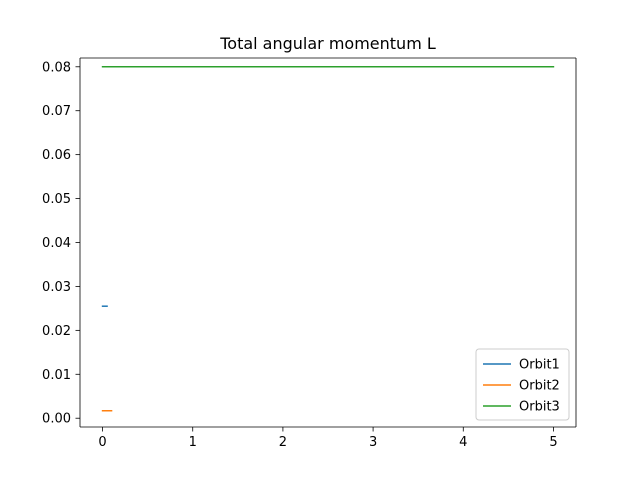 The width and height of the screenshot is (640, 480). What do you see at coordinates (56, 243) in the screenshot?
I see `y-tick-label: 0.04` at bounding box center [56, 243].